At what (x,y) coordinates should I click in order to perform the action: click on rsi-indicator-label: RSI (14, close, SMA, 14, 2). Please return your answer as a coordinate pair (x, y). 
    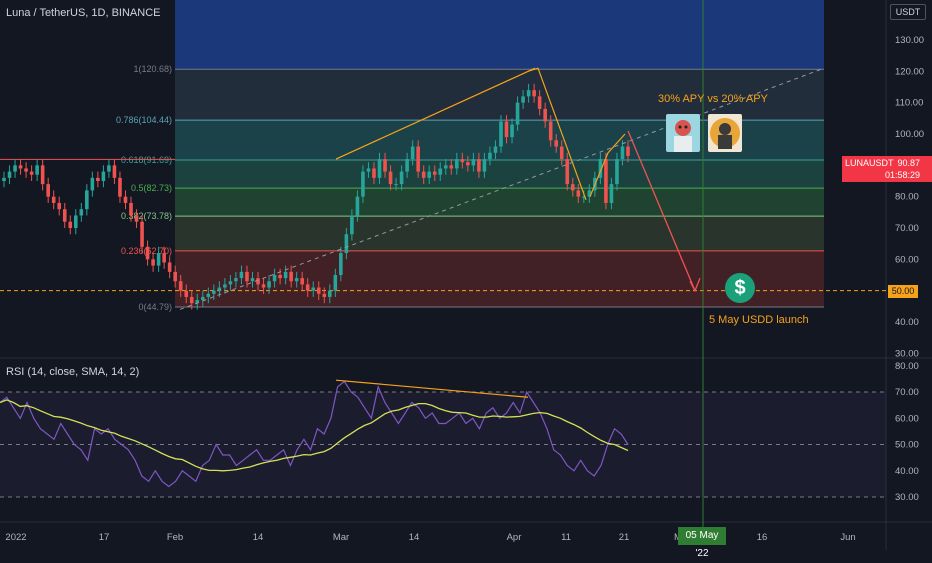
    Looking at the image, I should click on (73, 372).